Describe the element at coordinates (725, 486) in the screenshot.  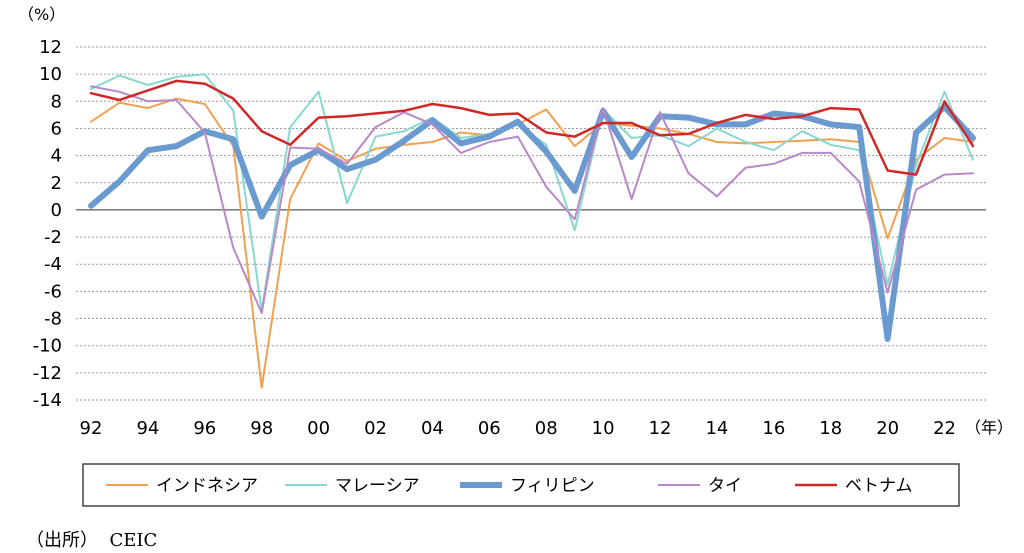
I see `legend-label: タイ` at that location.